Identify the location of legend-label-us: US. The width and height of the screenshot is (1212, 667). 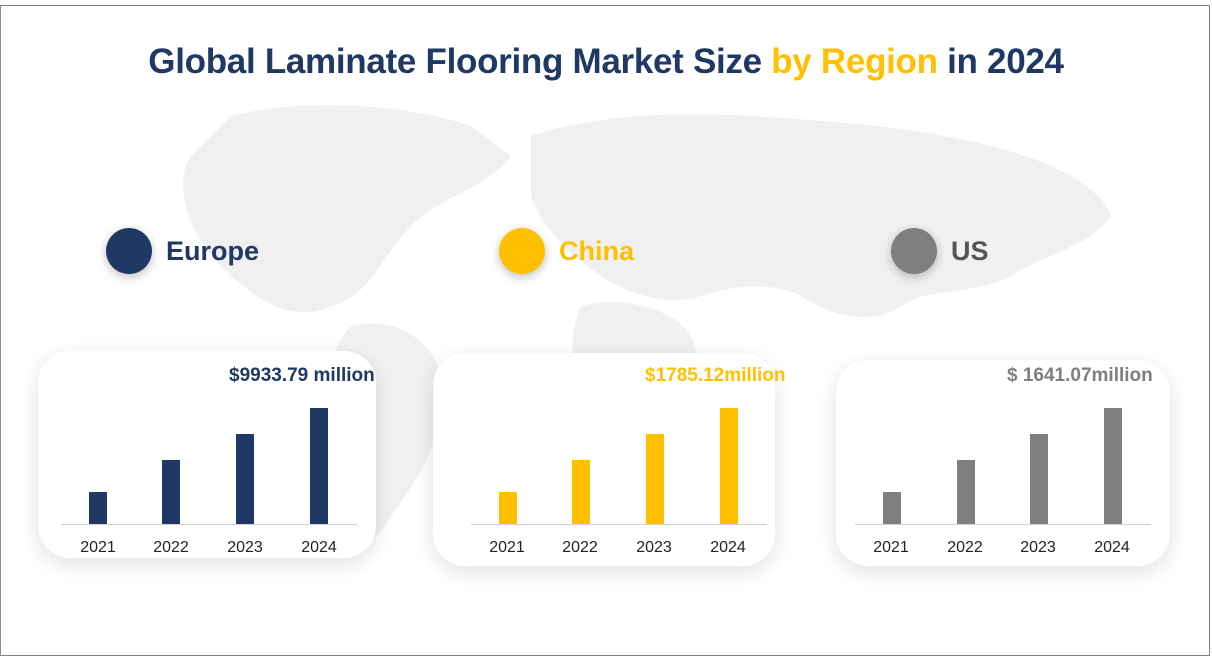
(970, 250).